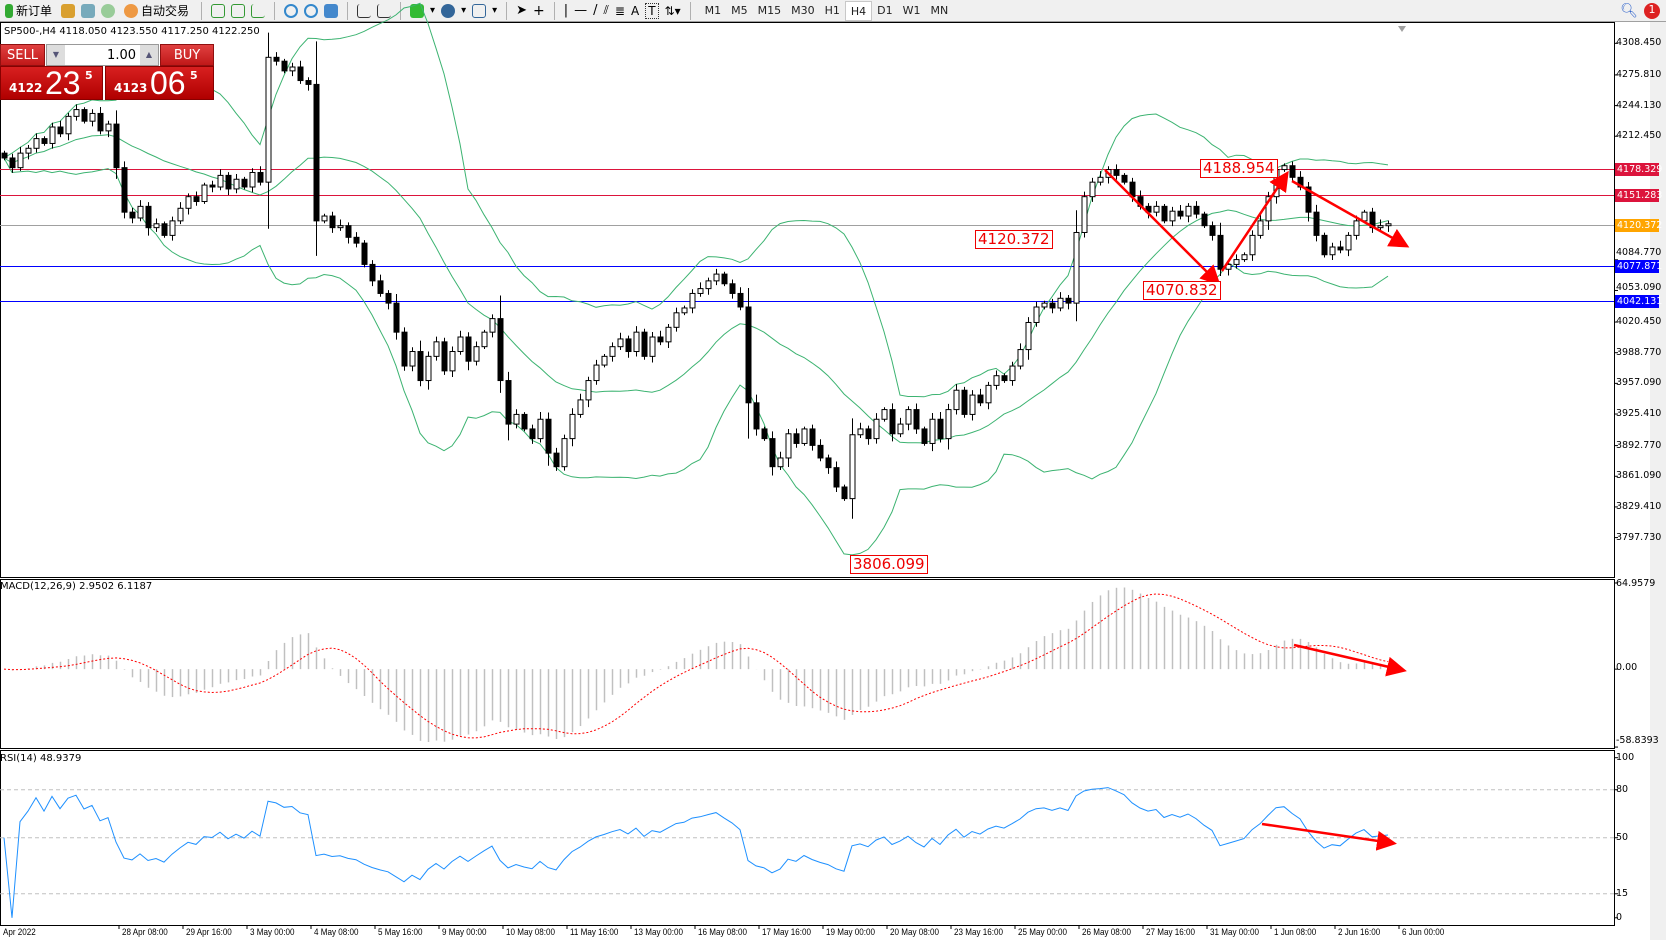 Image resolution: width=1666 pixels, height=940 pixels. Describe the element at coordinates (1639, 225) in the screenshot. I see `price-level-label: 4120.372` at that location.